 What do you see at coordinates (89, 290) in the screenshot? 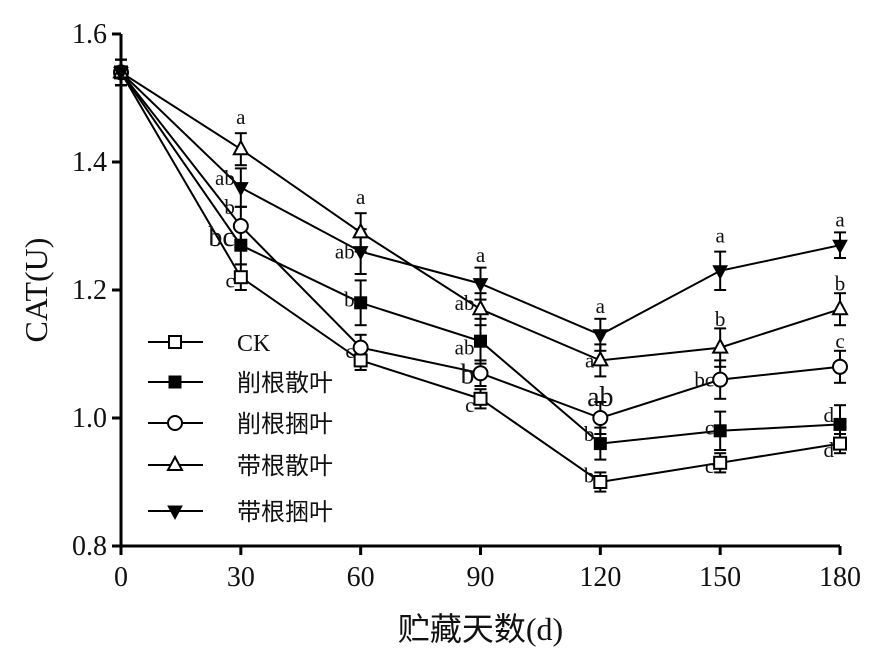
I see `y-tick-label: 1.2` at bounding box center [89, 290].